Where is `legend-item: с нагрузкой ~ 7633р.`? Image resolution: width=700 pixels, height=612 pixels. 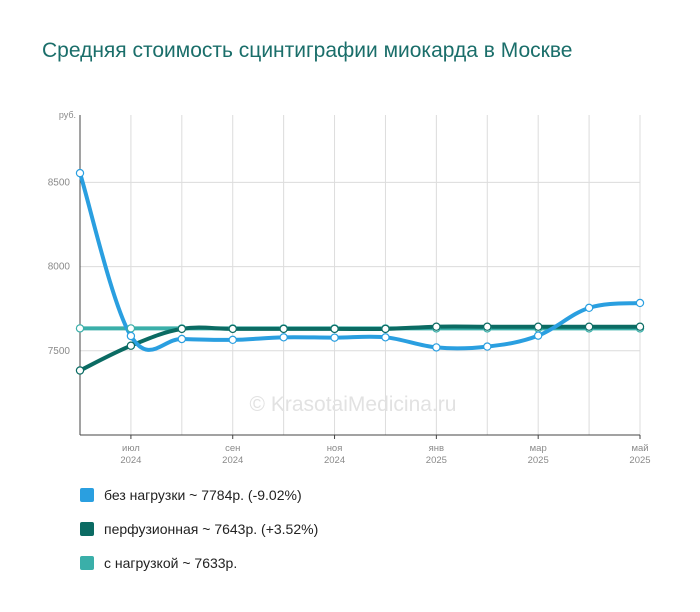
legend-item: с нагрузкой ~ 7633р. is located at coordinates (199, 563).